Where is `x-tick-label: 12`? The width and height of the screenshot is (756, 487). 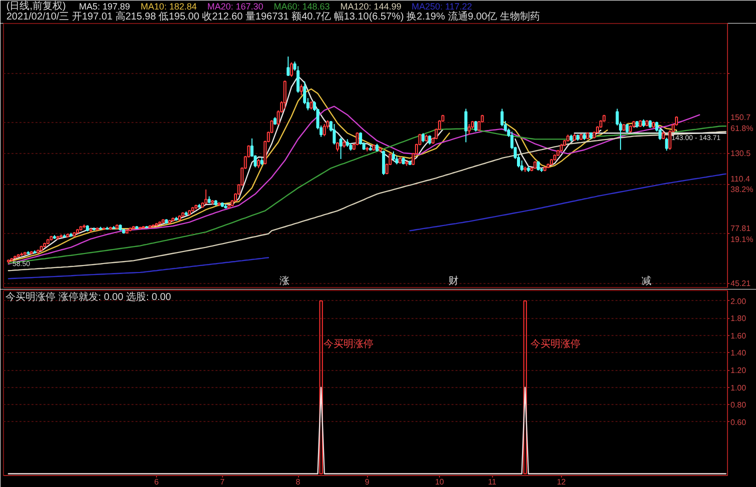 x-tick-label: 12 is located at coordinates (561, 482).